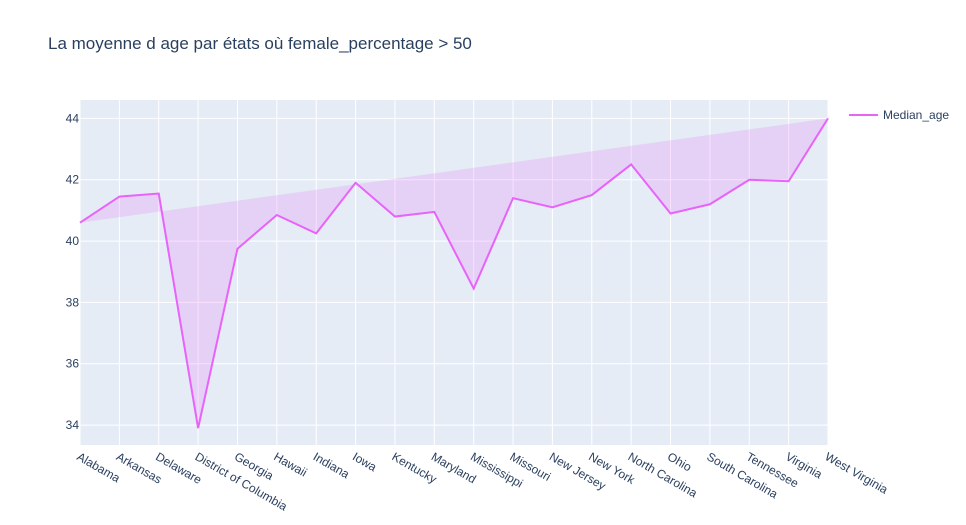 Image resolution: width=966 pixels, height=525 pixels. Describe the element at coordinates (73, 241) in the screenshot. I see `y-tick-label: 40` at that location.